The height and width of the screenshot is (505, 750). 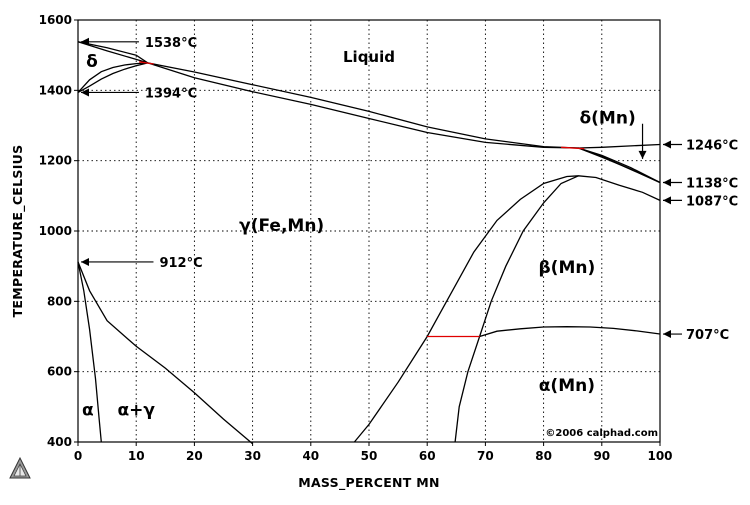 I want to click on phase-label: α+γ, so click(x=136, y=411).